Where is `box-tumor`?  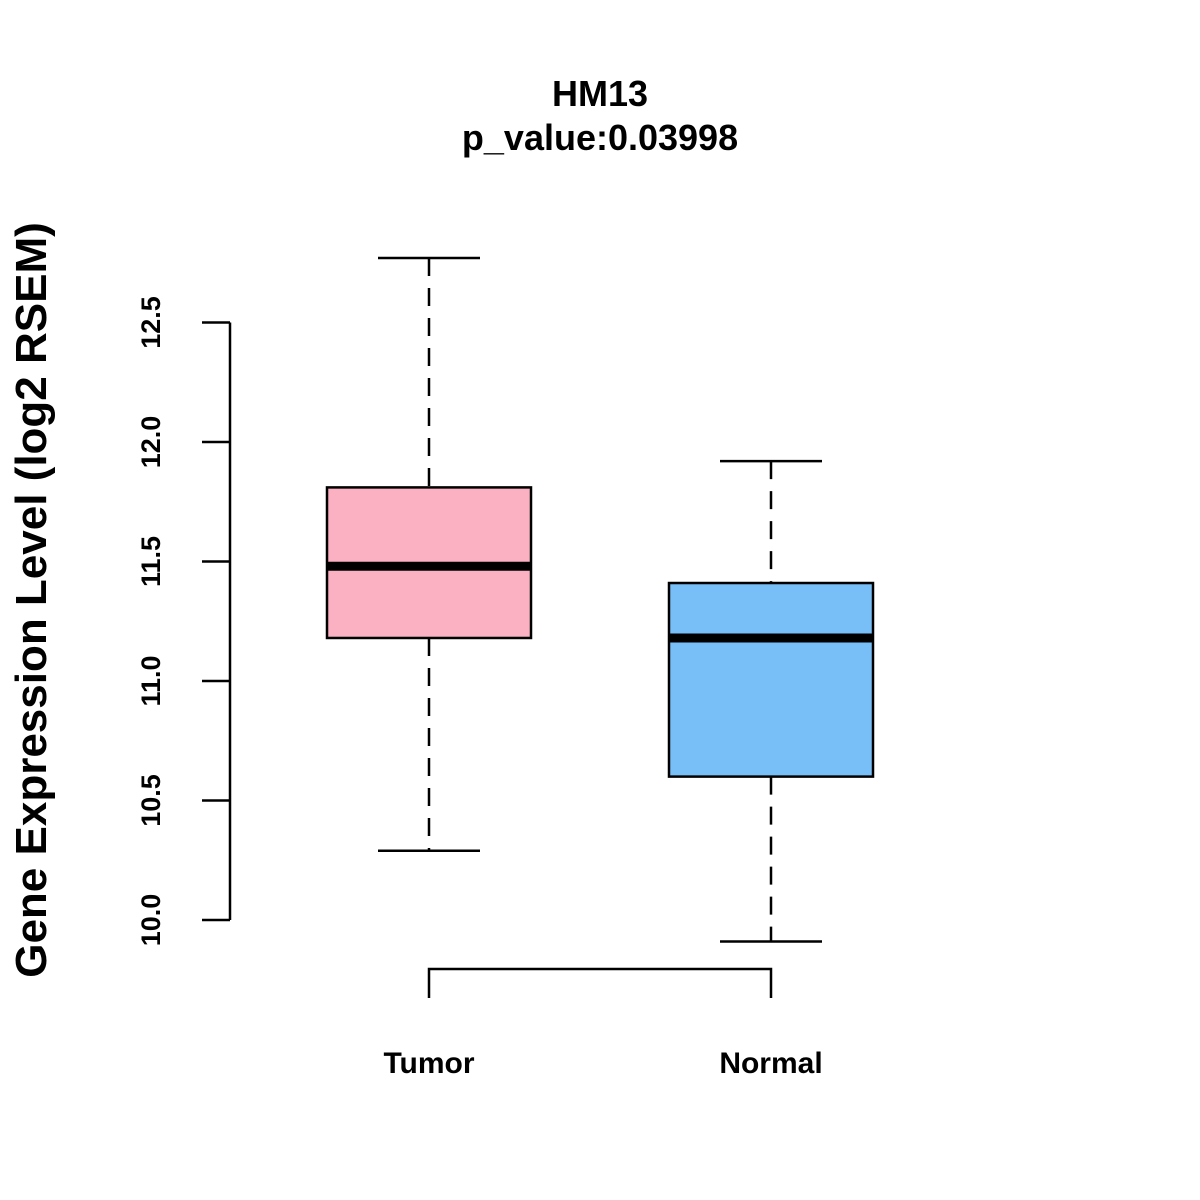 box-tumor is located at coordinates (429, 554).